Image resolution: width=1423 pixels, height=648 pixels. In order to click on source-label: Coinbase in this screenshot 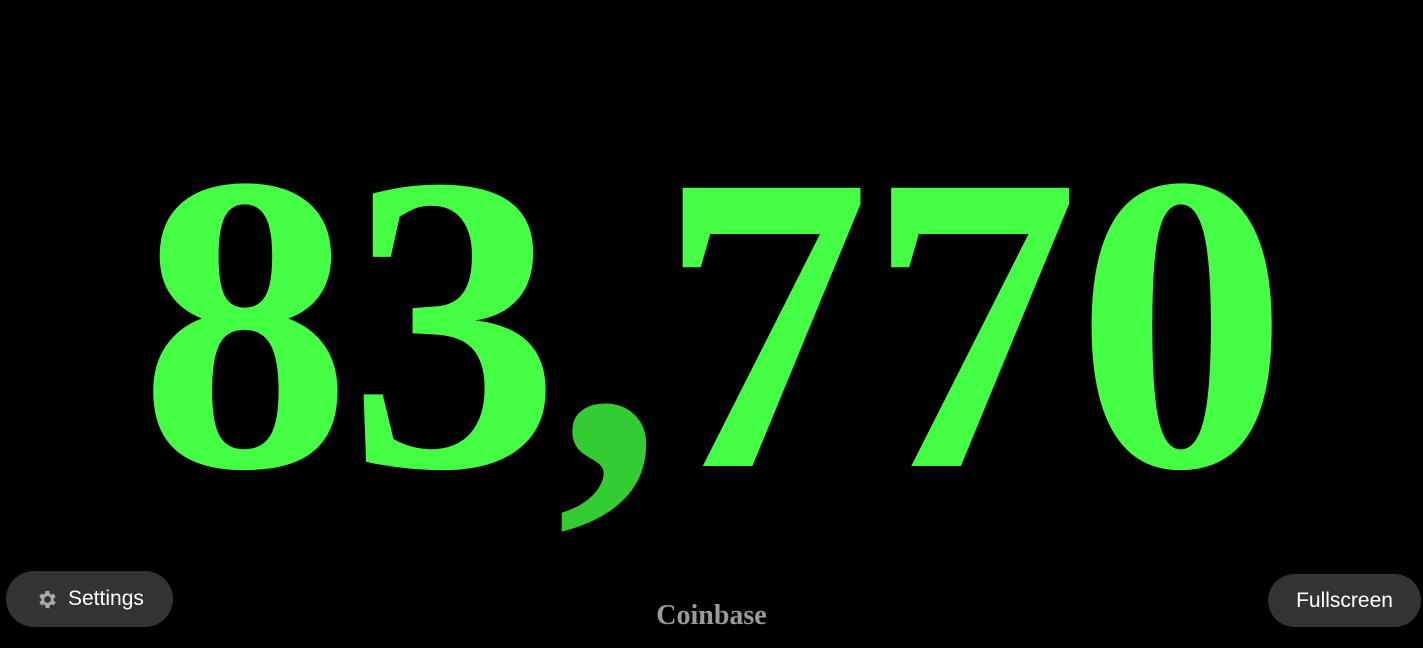, I will do `click(711, 615)`.